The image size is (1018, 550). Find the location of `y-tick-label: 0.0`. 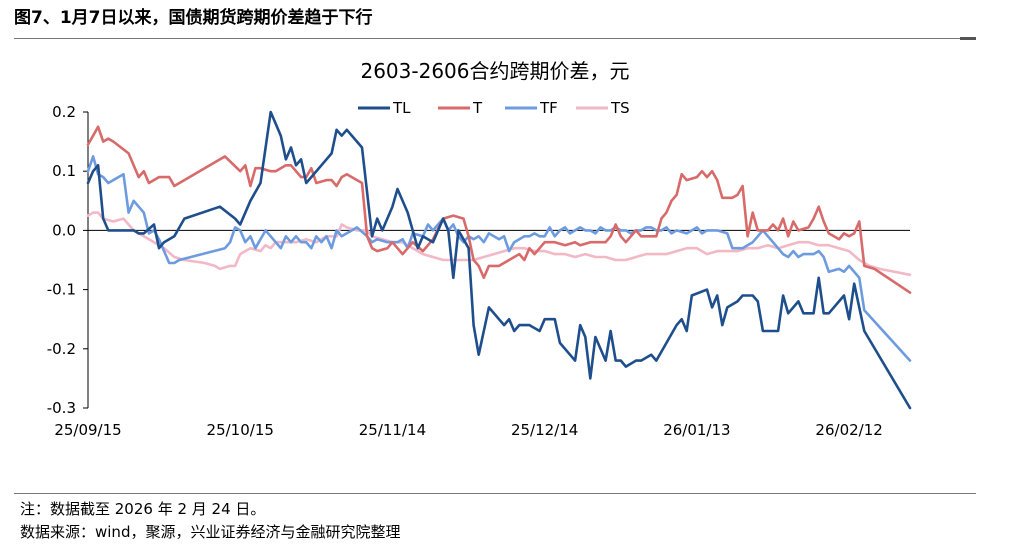

y-tick-label: 0.0 is located at coordinates (64, 230).